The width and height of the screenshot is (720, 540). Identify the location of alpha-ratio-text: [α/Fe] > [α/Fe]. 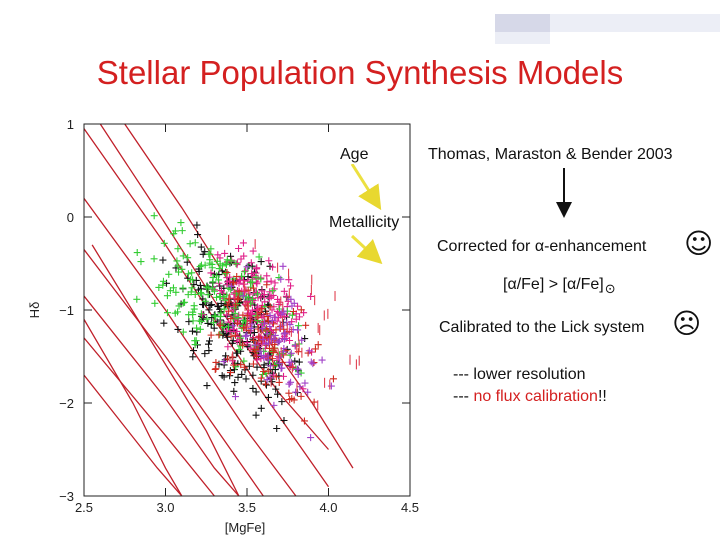
(553, 284).